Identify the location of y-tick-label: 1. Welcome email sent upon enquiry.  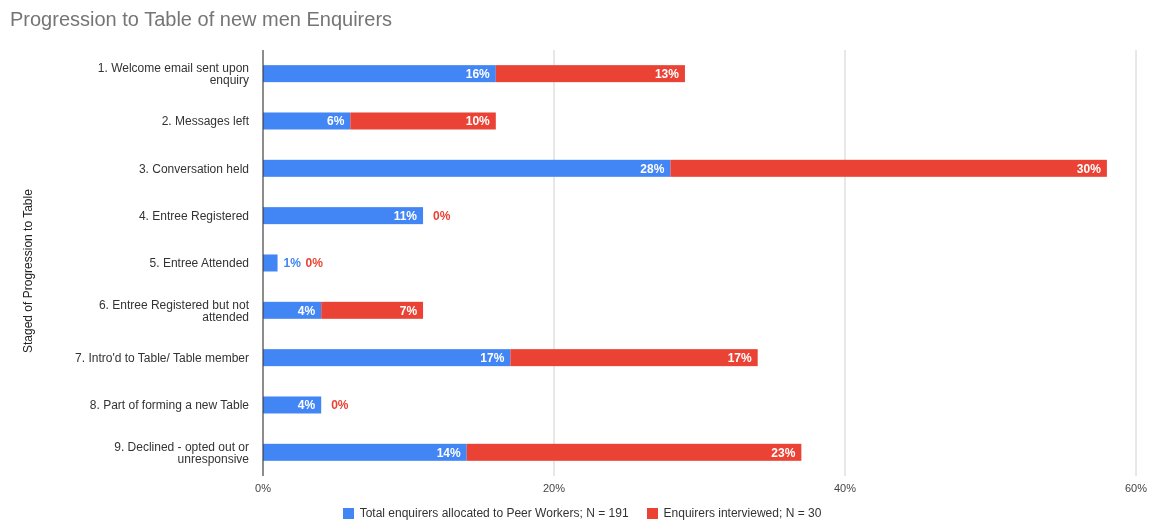
(173, 73).